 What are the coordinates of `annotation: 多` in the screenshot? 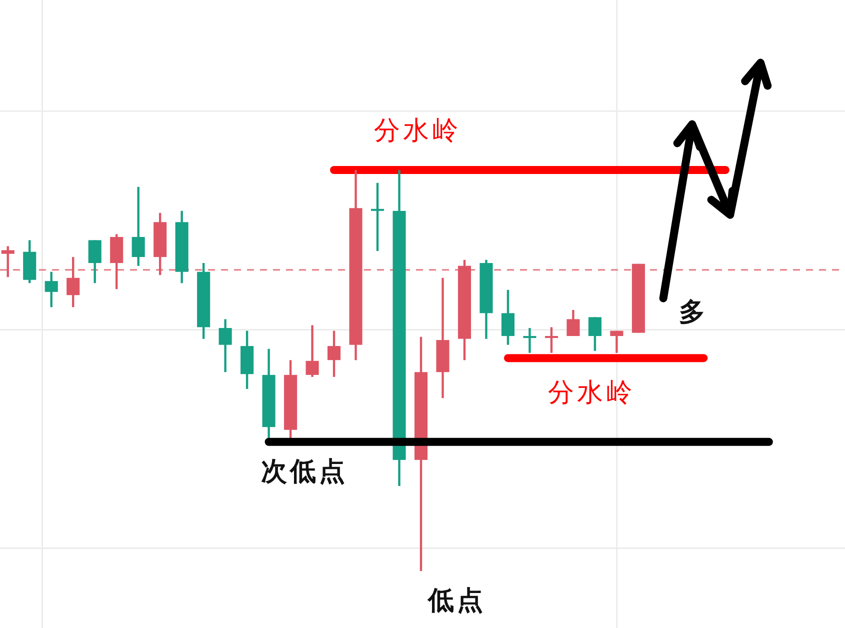 It's located at (693, 312).